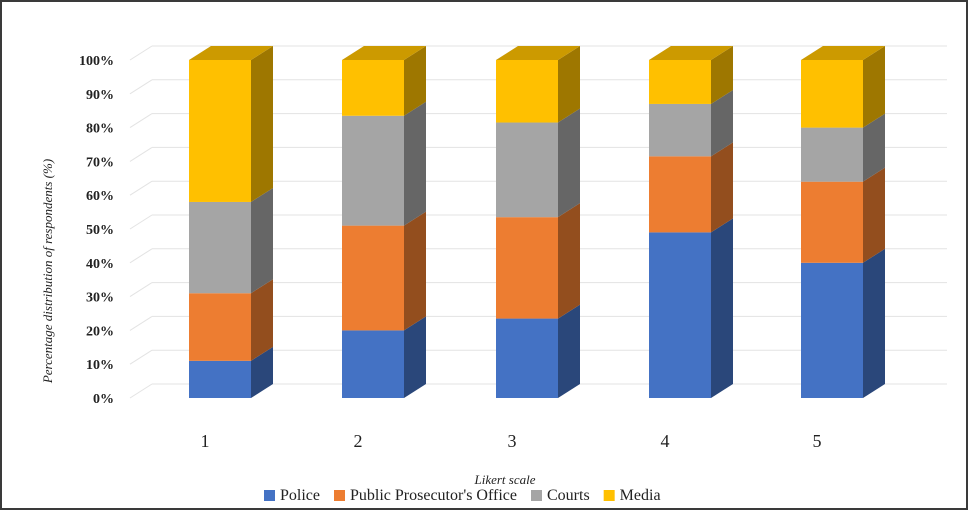 This screenshot has width=968, height=512. I want to click on legend-label: Courts, so click(568, 495).